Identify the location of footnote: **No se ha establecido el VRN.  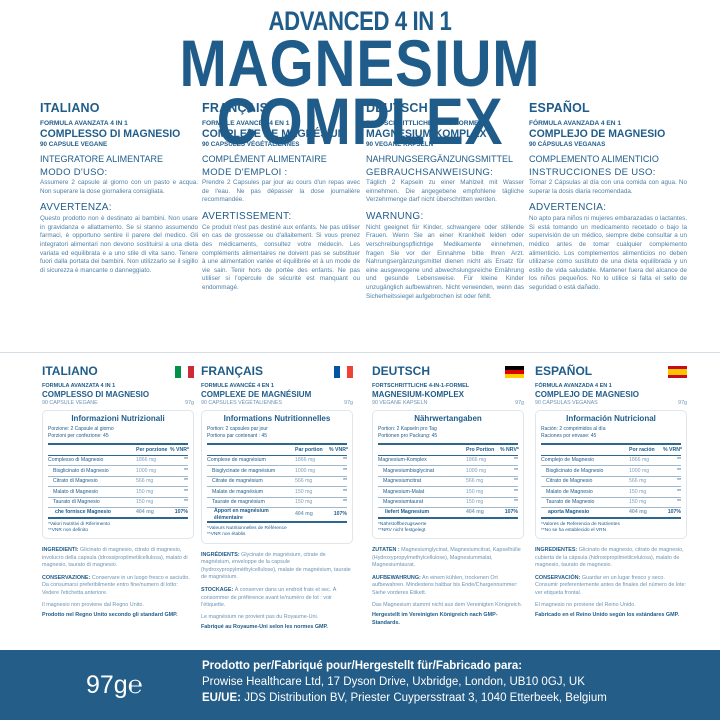
(574, 530).